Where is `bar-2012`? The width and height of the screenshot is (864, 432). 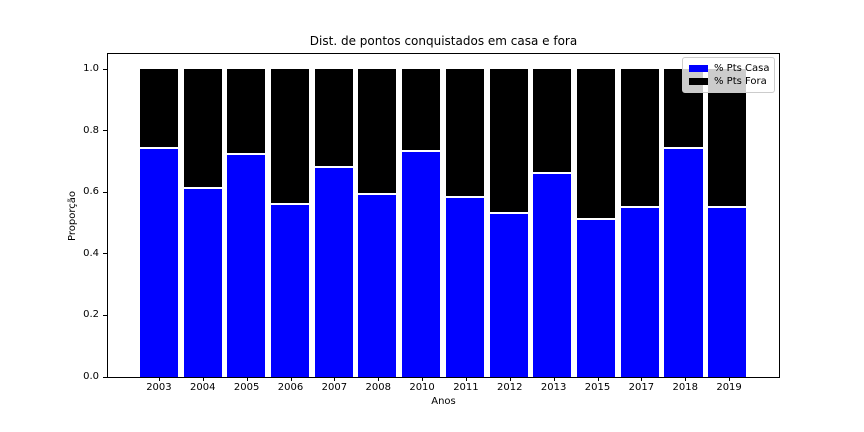 bar-2012 is located at coordinates (508, 223).